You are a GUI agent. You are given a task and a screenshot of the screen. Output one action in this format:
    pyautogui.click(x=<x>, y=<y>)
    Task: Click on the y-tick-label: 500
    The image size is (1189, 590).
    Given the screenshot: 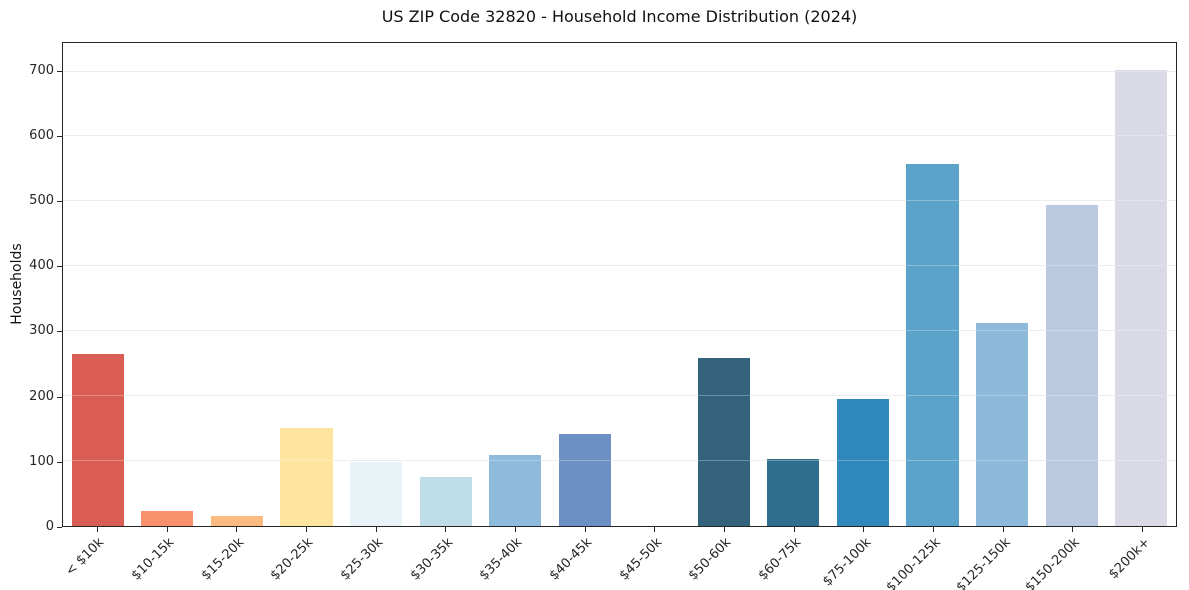 What is the action you would take?
    pyautogui.click(x=41, y=201)
    